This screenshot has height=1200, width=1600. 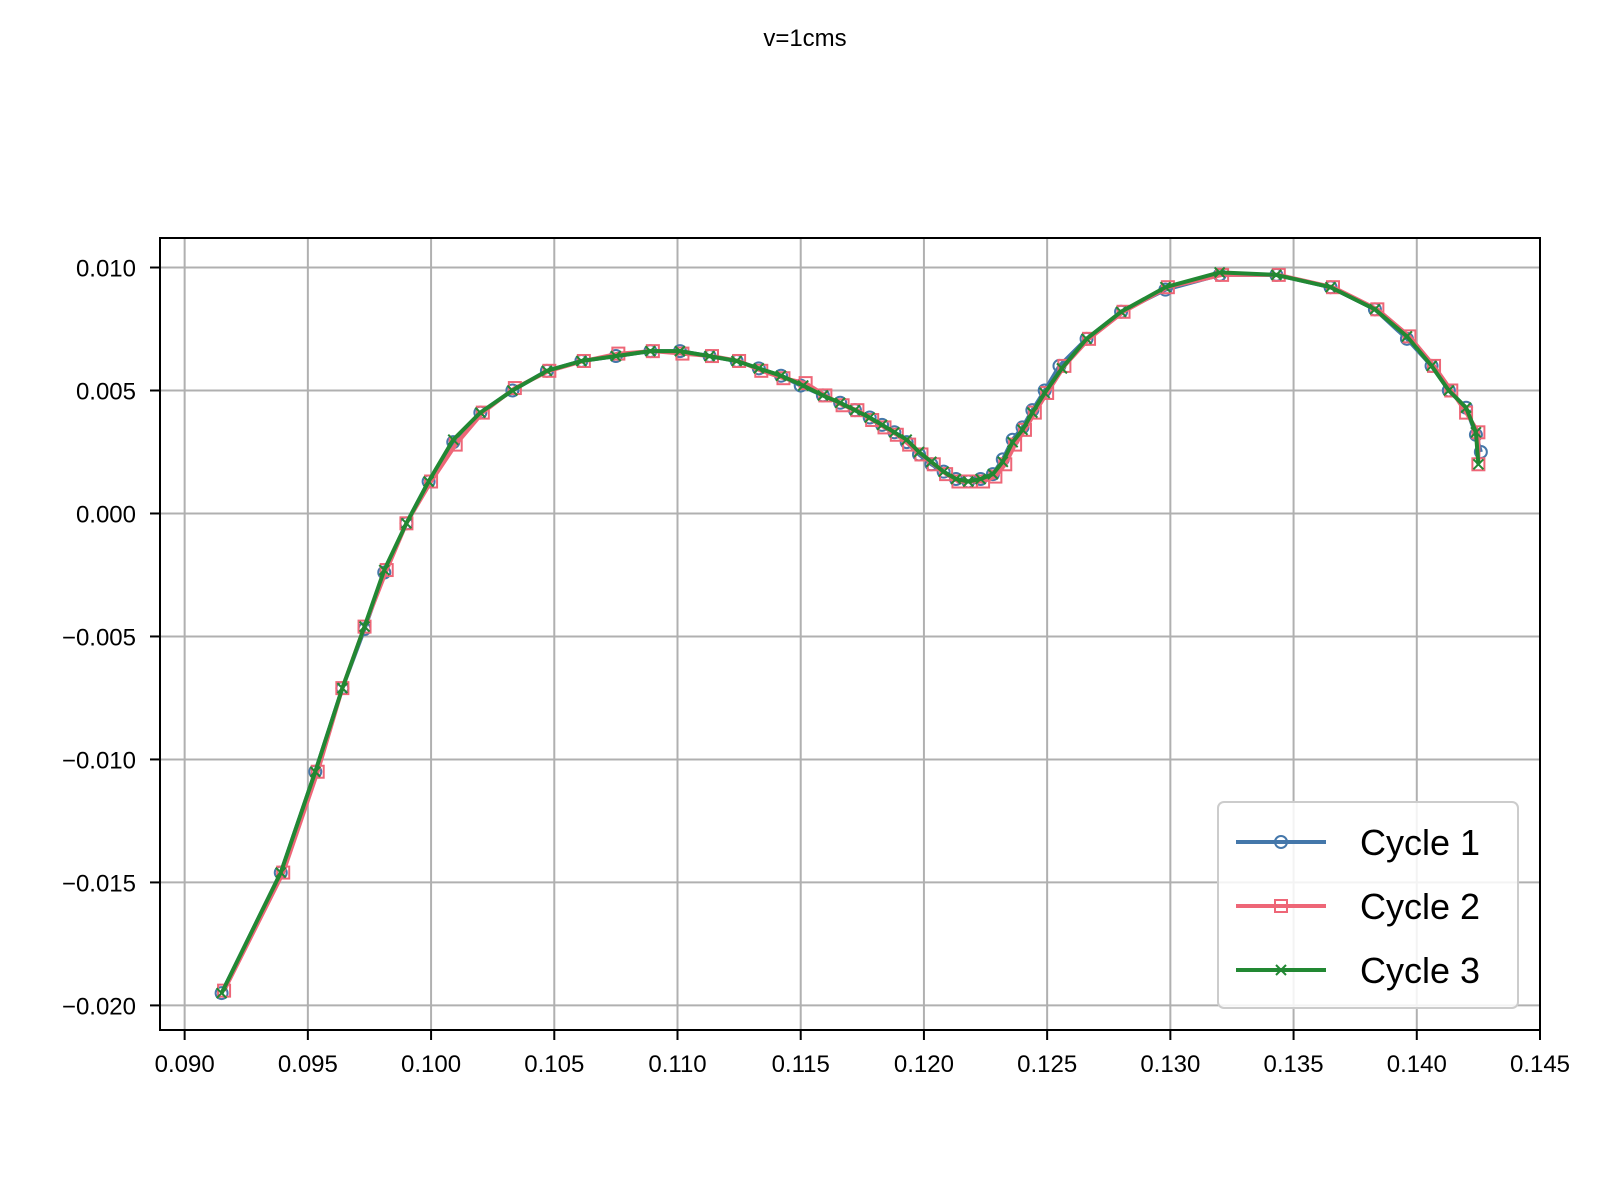 What do you see at coordinates (308, 1064) in the screenshot?
I see `x-tick-label: 0.095` at bounding box center [308, 1064].